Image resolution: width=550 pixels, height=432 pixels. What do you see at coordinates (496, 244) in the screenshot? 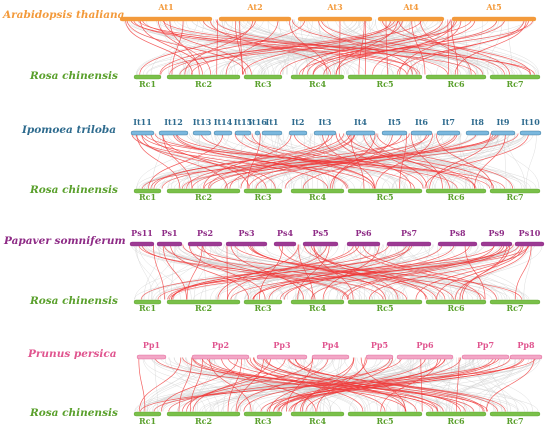
I see `chromosome-bar-ps9` at bounding box center [496, 244].